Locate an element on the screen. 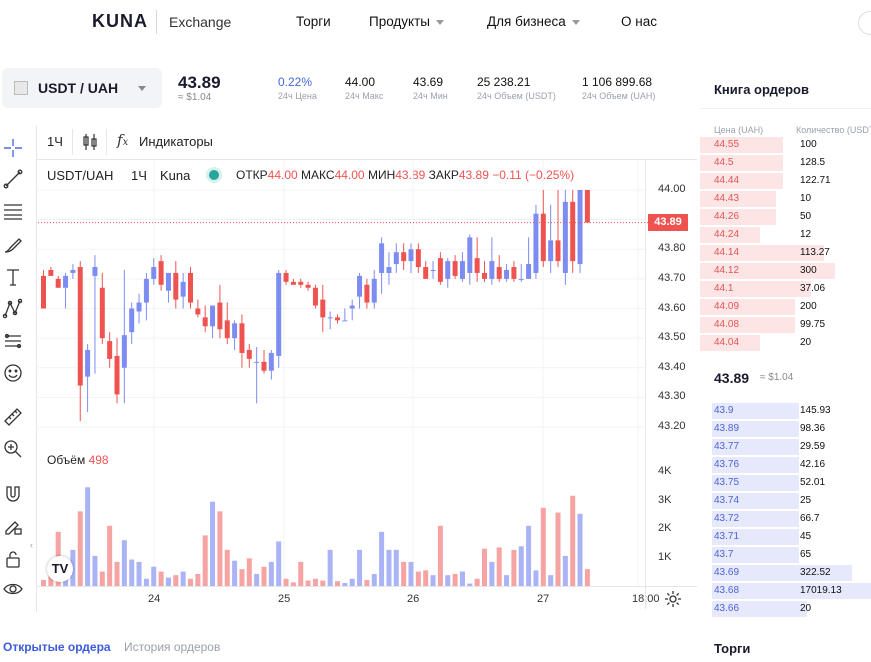 The width and height of the screenshot is (871, 662). ask-row: 44.14 113.27 is located at coordinates (785, 253).